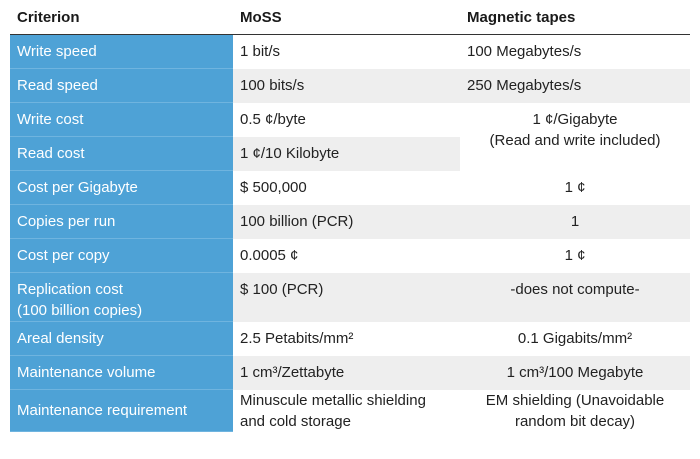 The image size is (700, 459). Describe the element at coordinates (121, 119) in the screenshot. I see `criterion-cell: Write cost` at that location.